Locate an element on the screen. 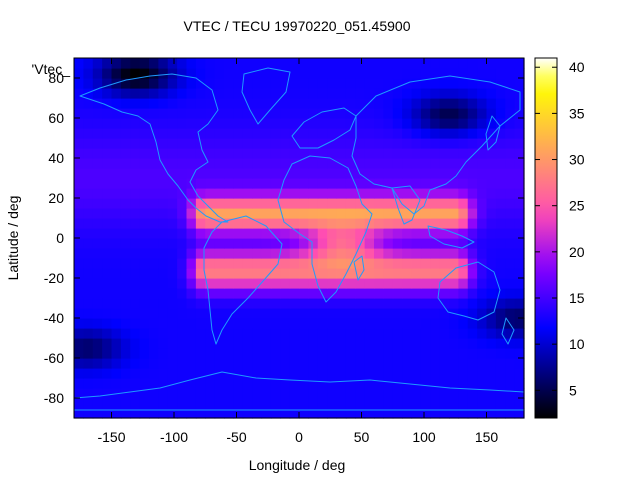 This screenshot has width=640, height=480. coastline-japan is located at coordinates (493, 133).